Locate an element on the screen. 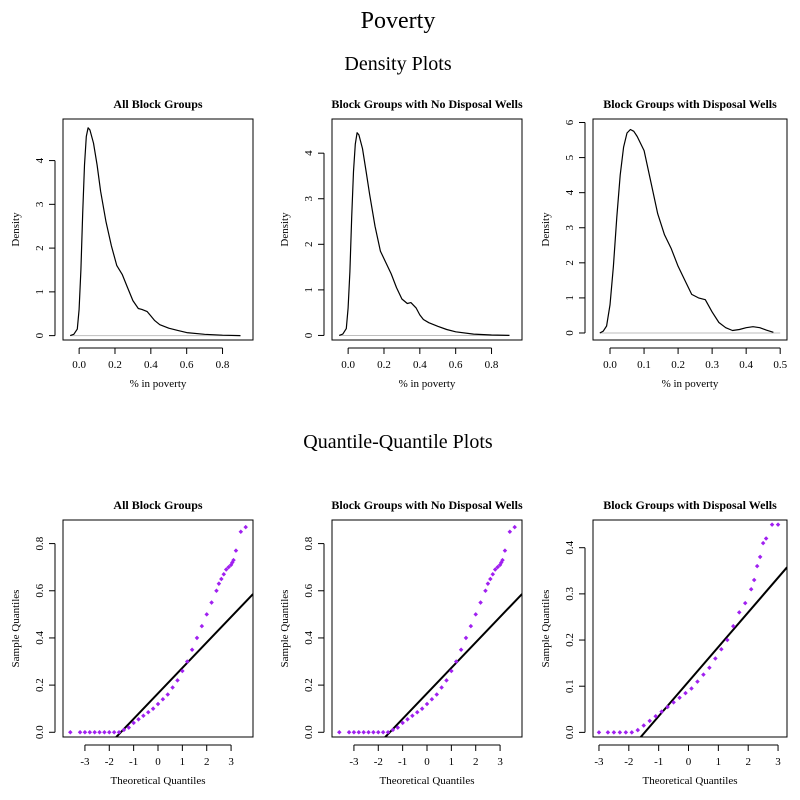 This screenshot has height=800, width=800. y-tick-label: 0.6 is located at coordinates (40, 590).